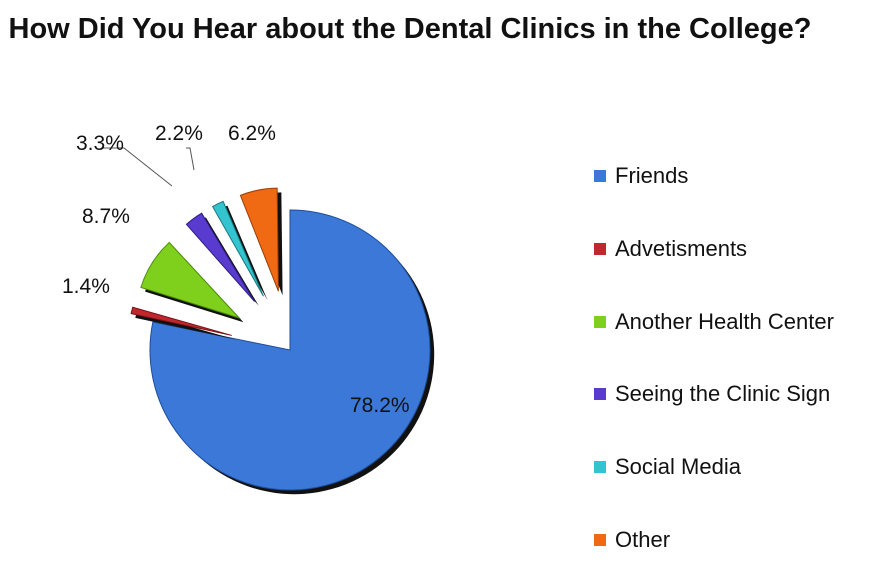  I want to click on legend-item: Friends, so click(739, 176).